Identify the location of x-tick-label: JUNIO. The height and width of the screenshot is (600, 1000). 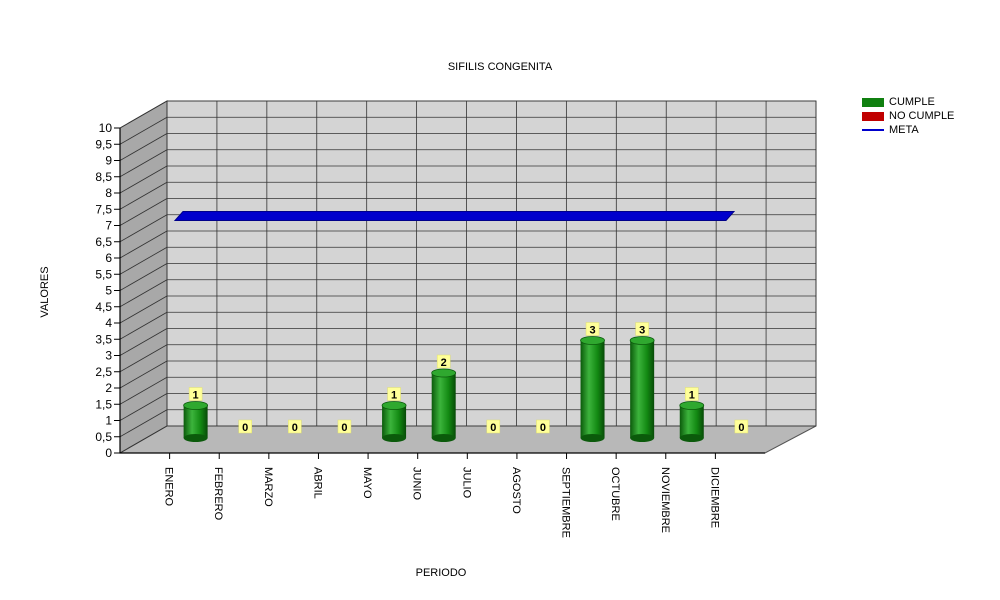
(417, 483).